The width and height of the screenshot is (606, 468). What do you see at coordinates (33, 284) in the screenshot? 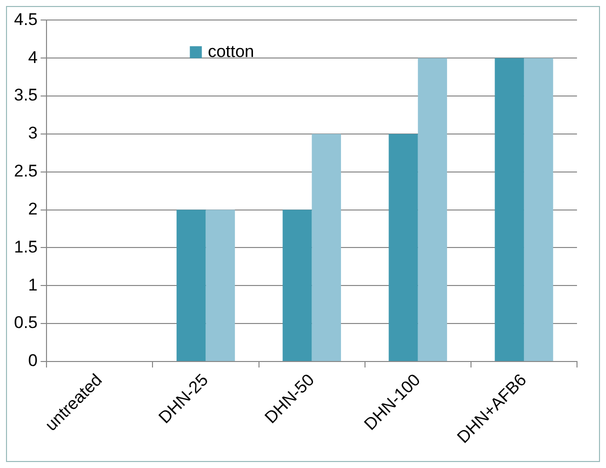
I see `y-tick-label: 1` at bounding box center [33, 284].